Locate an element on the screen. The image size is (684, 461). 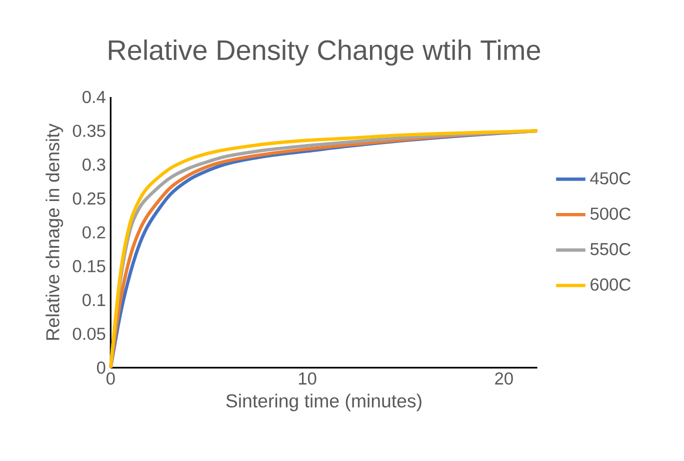
y-tick-label: 0.25 is located at coordinates (89, 198).